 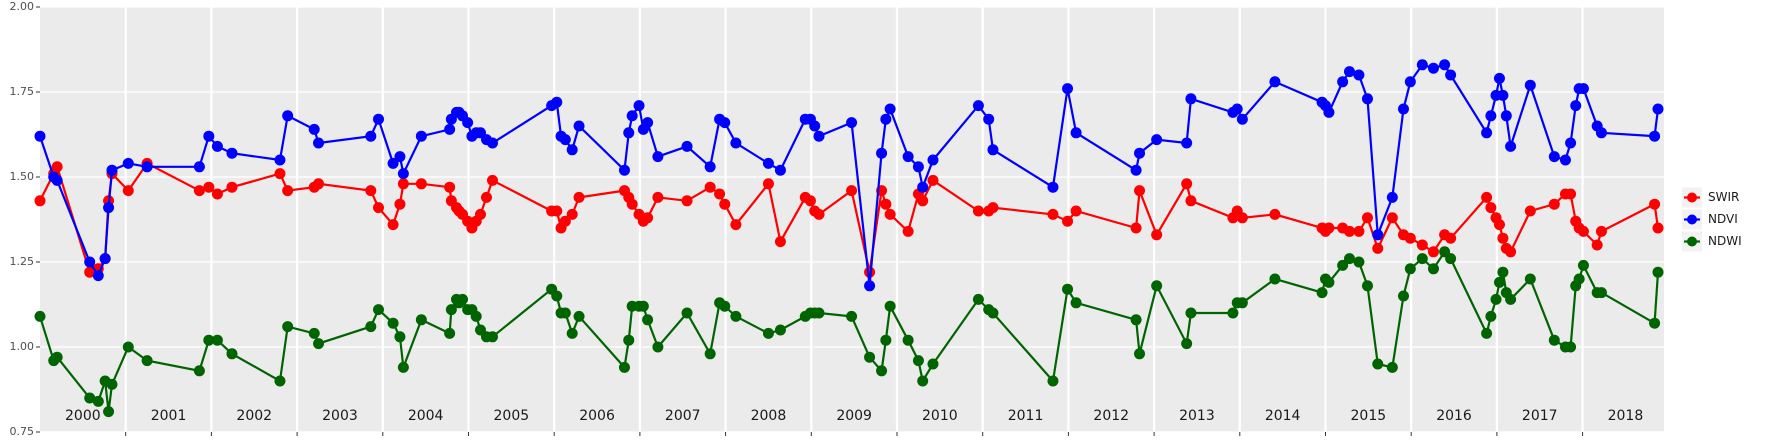 I want to click on x-tick-label: 2012, so click(x=1111, y=416).